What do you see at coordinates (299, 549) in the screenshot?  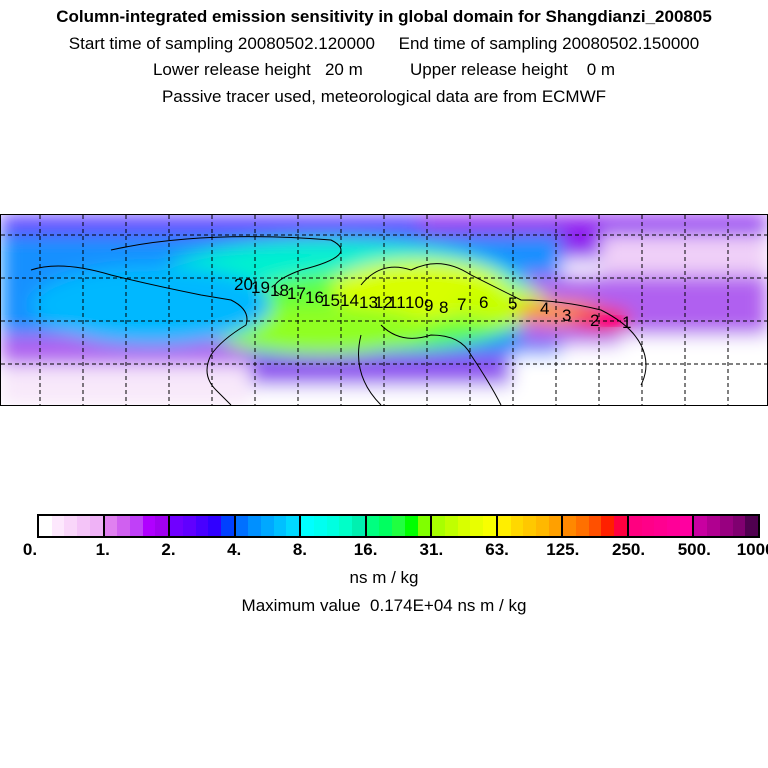 I see `colorbar-tick-label: 8.` at bounding box center [299, 549].